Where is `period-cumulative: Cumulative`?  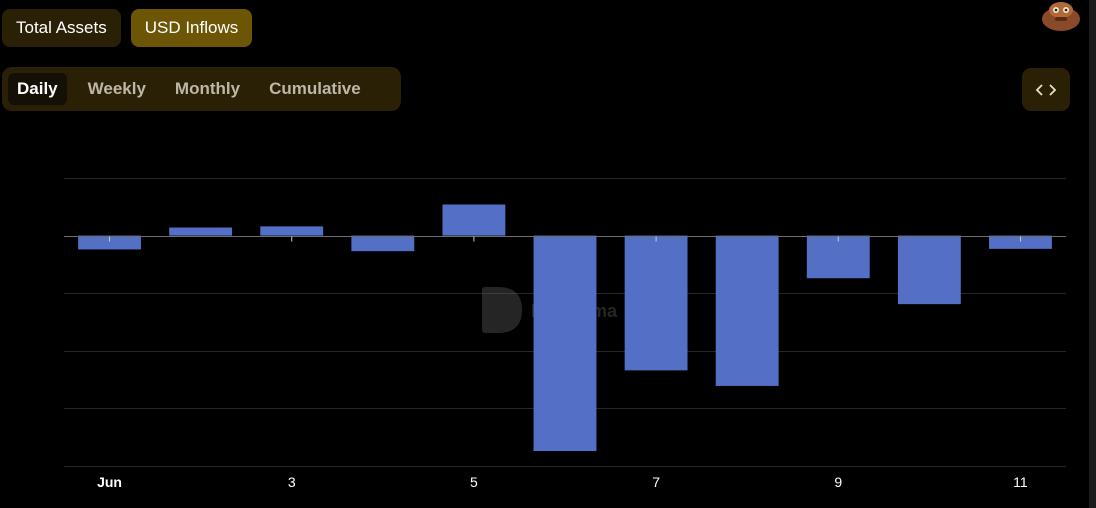
period-cumulative: Cumulative is located at coordinates (315, 88).